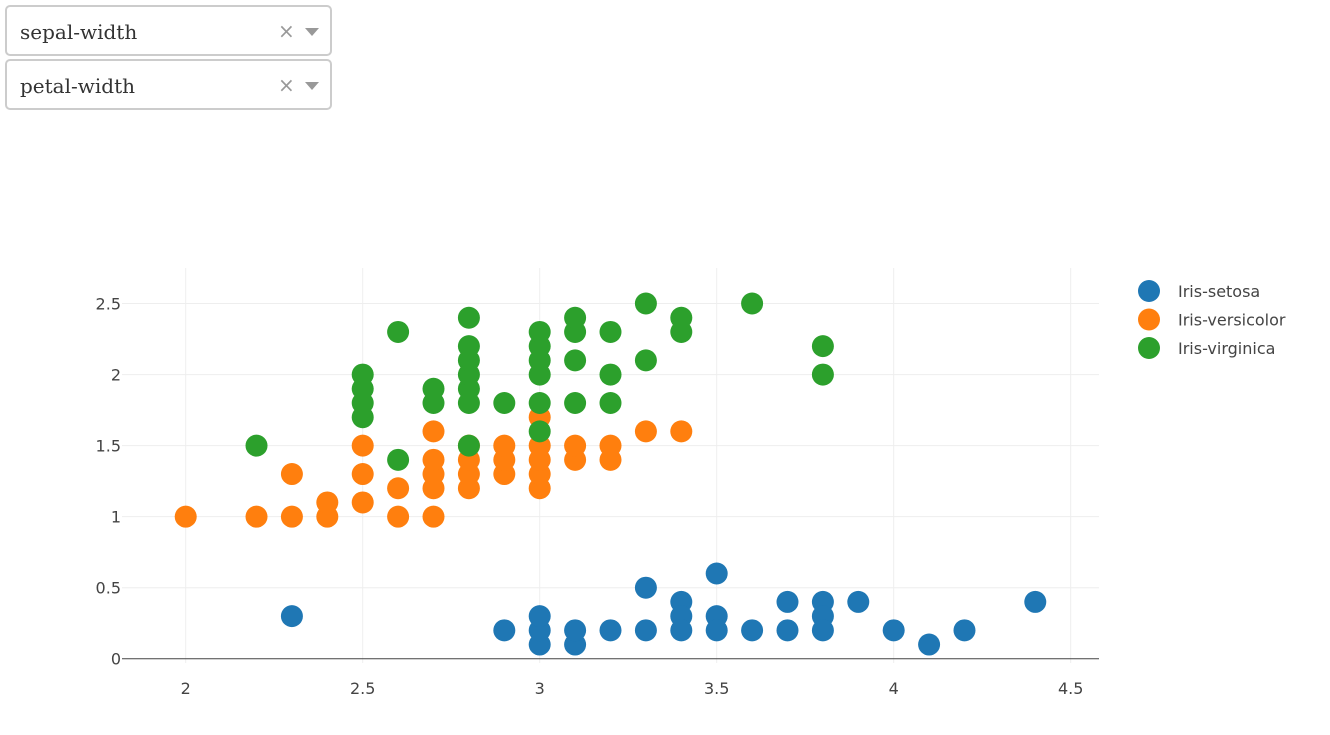 This screenshot has width=1330, height=735. I want to click on legend-item-iris-virginica: Iris-virginica, so click(1206, 348).